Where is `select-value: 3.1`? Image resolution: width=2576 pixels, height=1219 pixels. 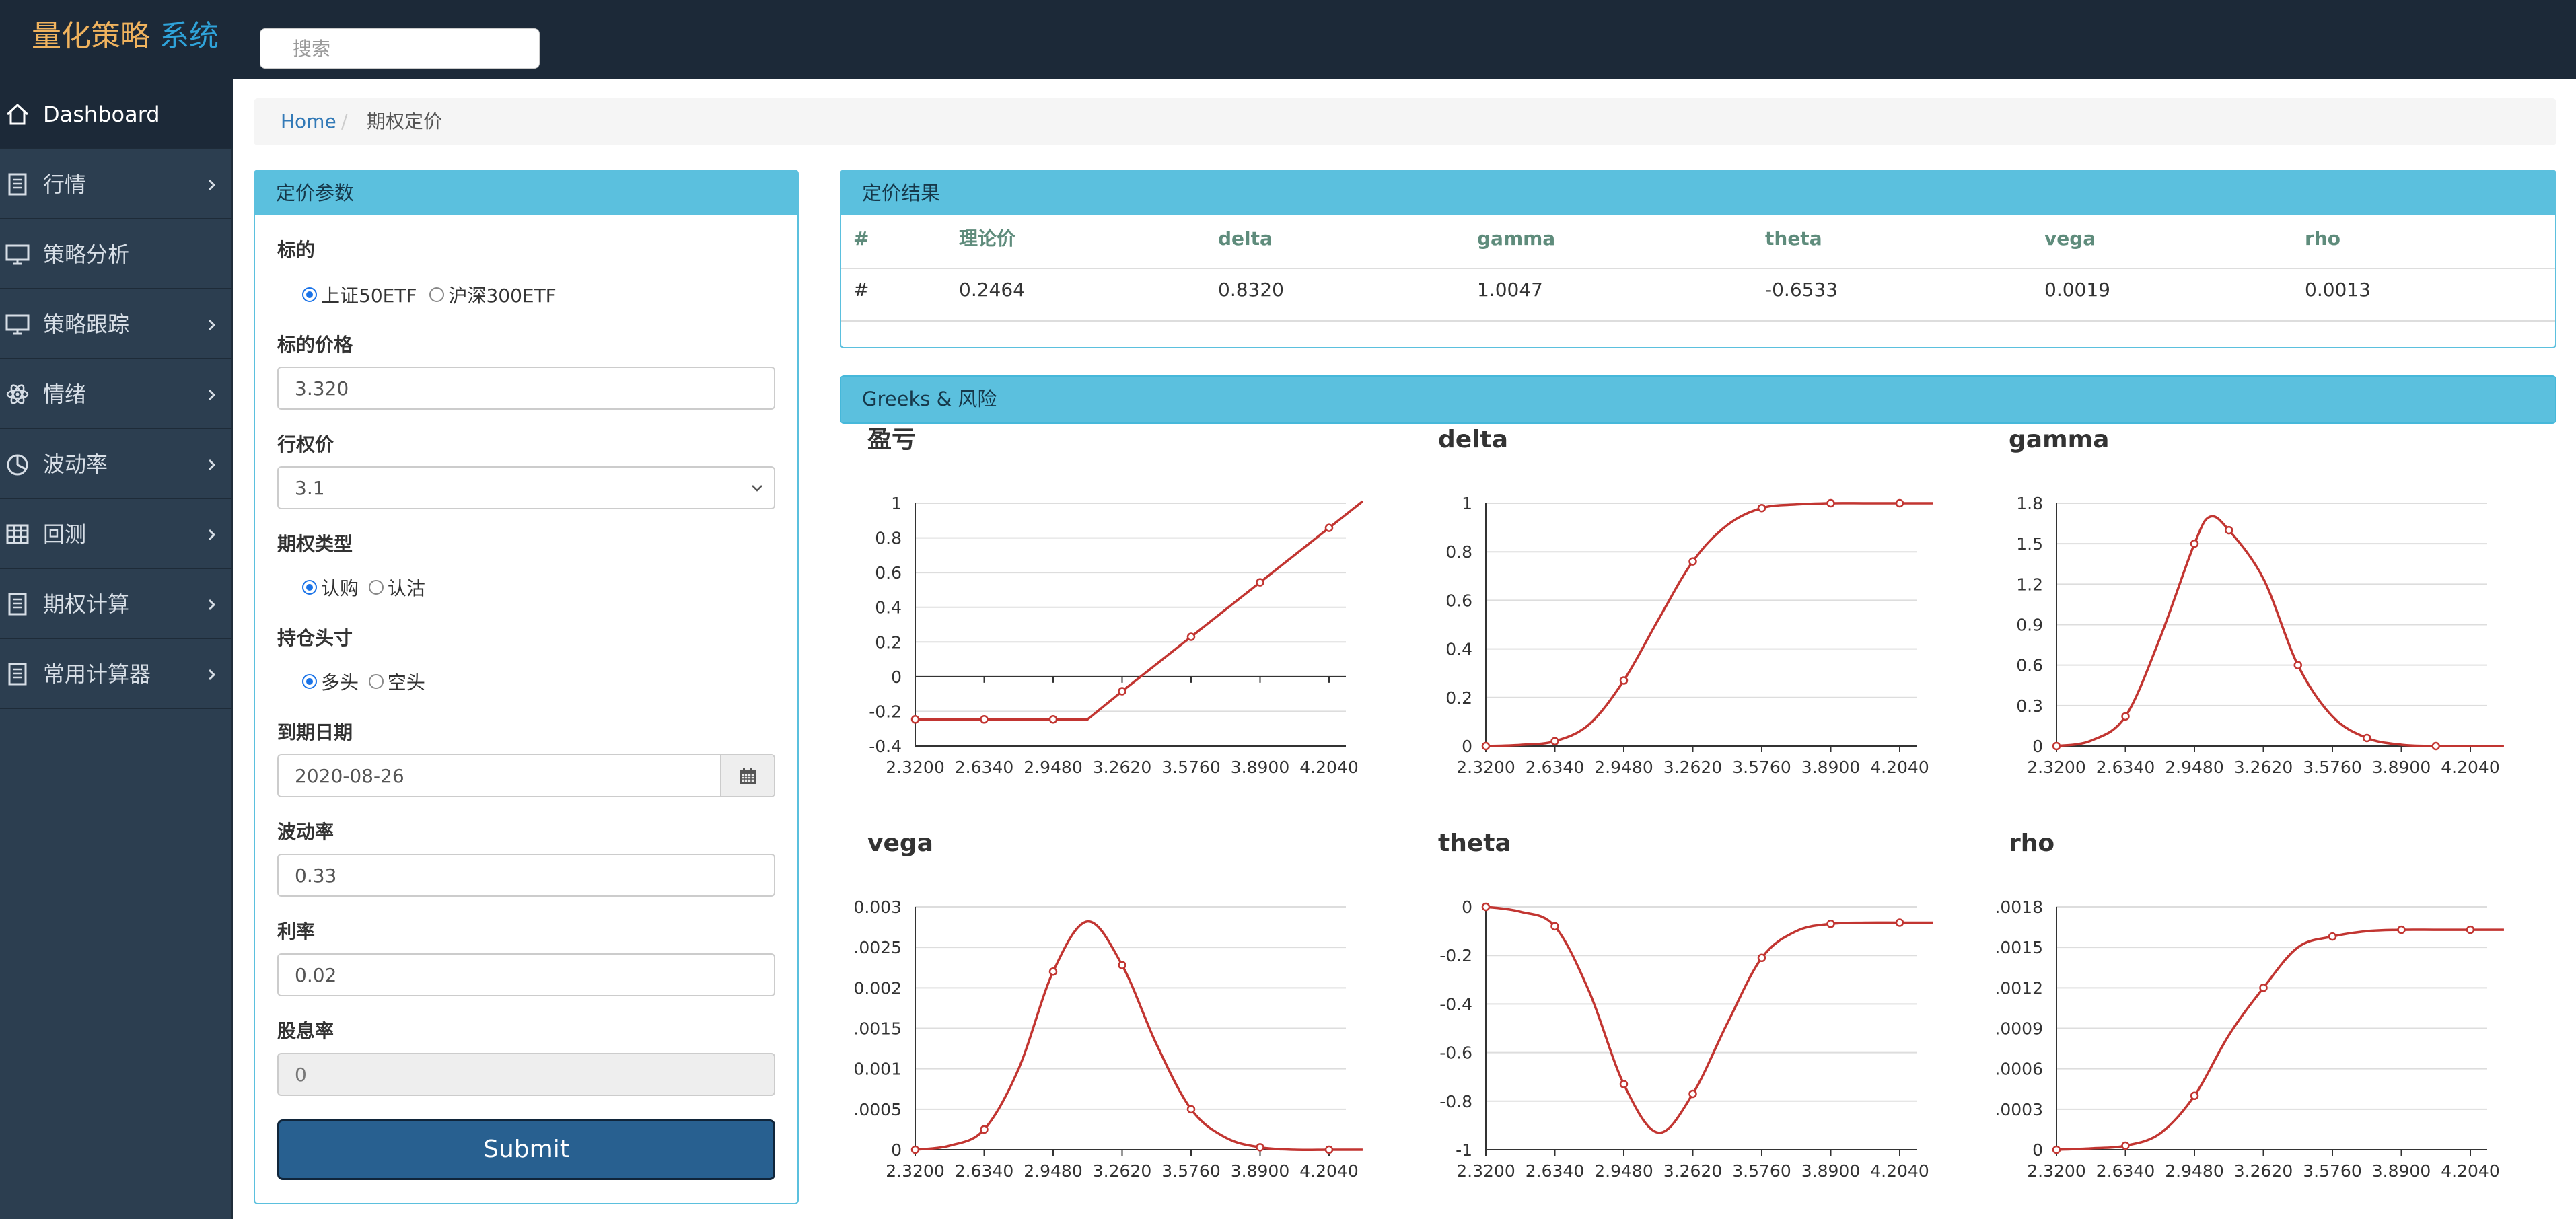 select-value: 3.1 is located at coordinates (310, 488).